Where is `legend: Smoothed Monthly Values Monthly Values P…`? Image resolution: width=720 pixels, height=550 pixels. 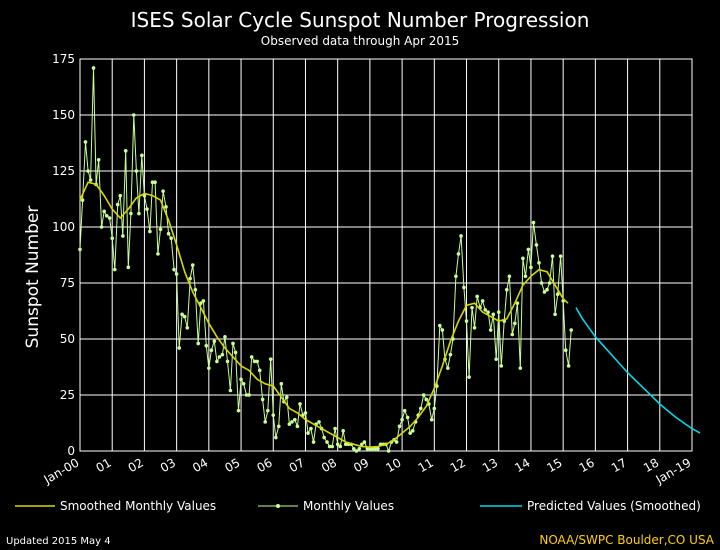
legend: Smoothed Monthly Values Monthly Values P… is located at coordinates (358, 506).